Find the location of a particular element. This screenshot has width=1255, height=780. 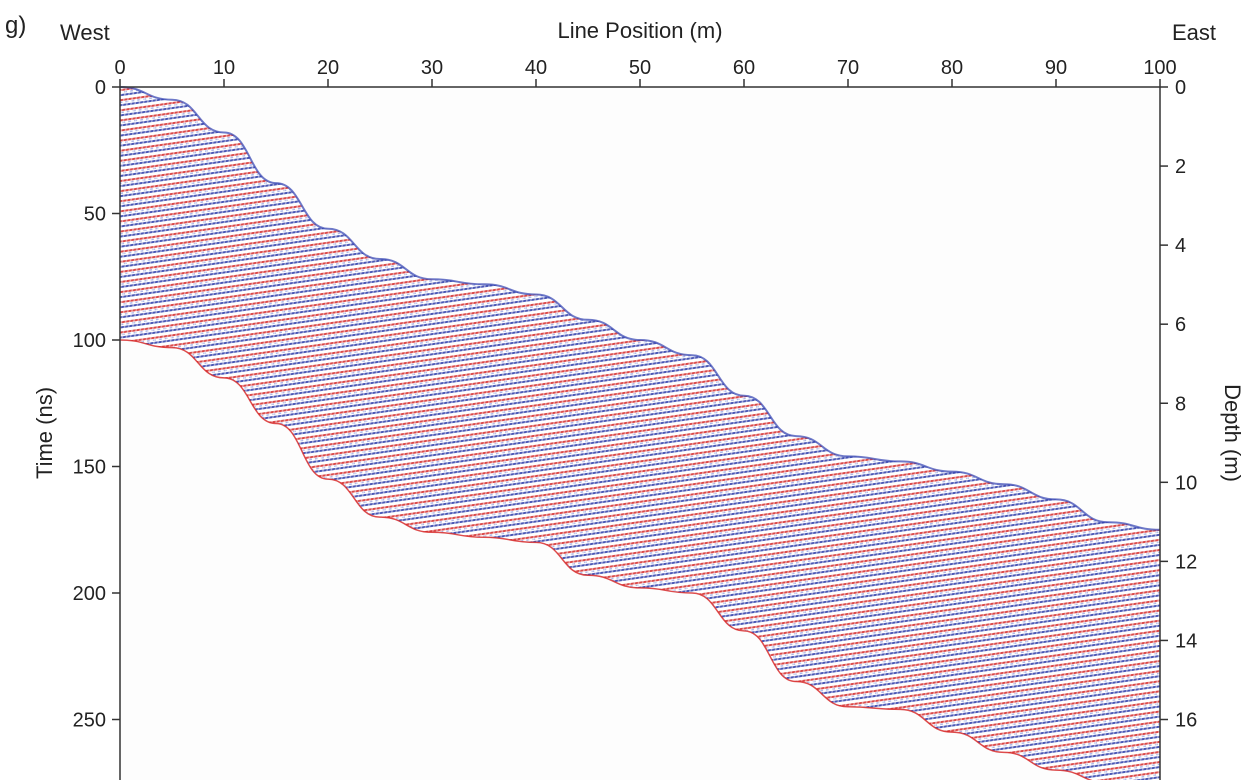

y2-tick-label: 10 is located at coordinates (1186, 483).